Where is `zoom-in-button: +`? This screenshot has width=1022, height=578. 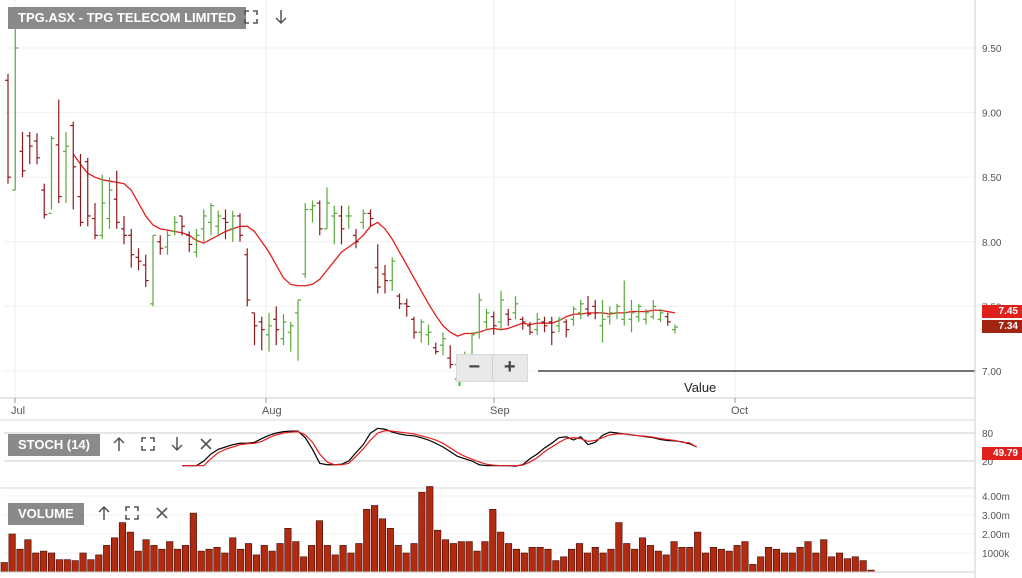 zoom-in-button: + is located at coordinates (509, 367).